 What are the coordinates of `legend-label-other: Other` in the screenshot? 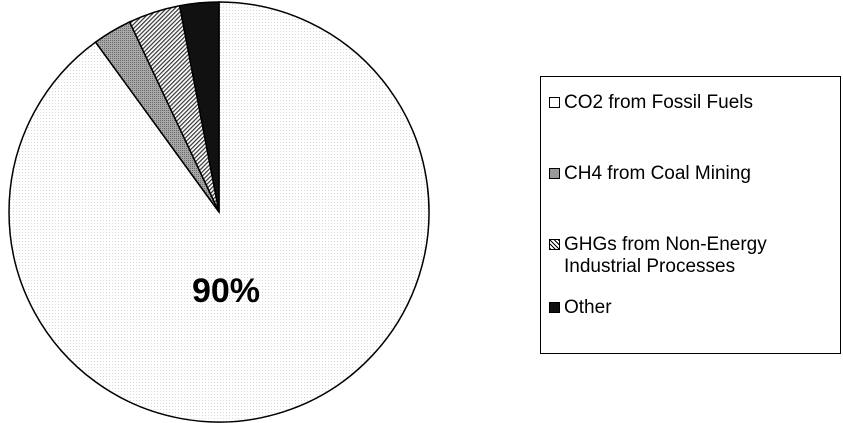 It's located at (588, 307).